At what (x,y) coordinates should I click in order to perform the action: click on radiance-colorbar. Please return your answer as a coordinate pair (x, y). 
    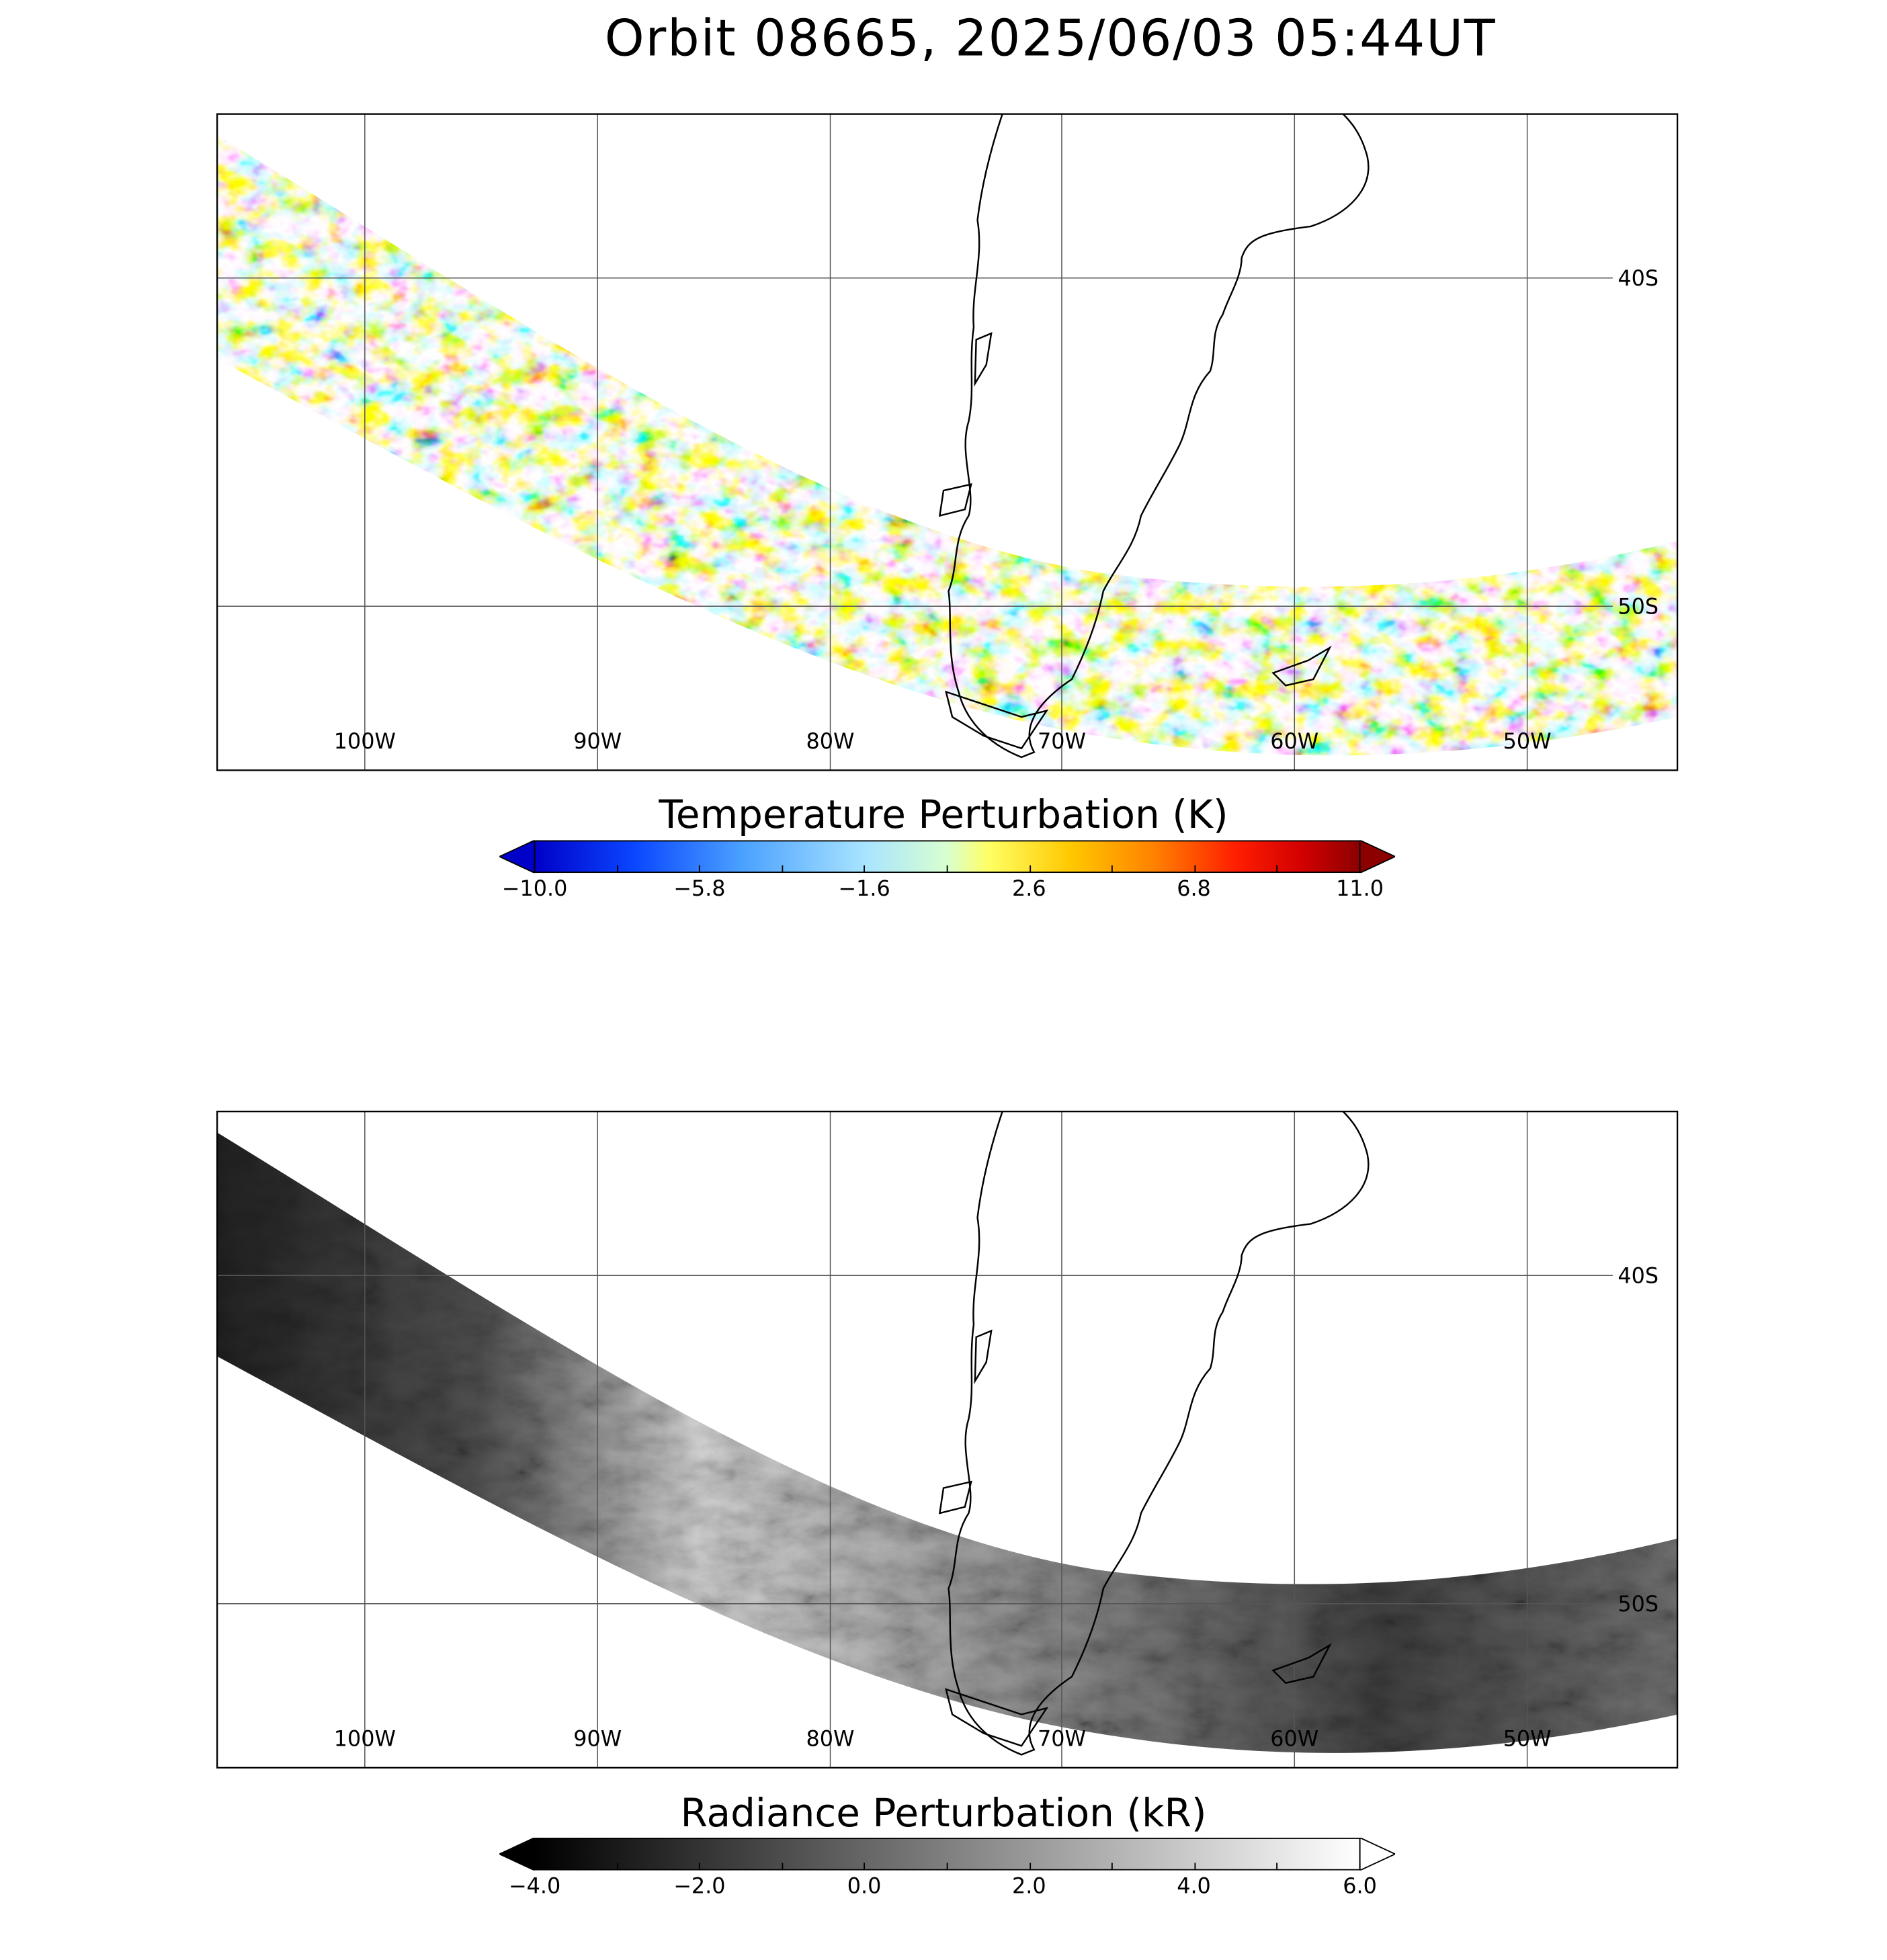
    Looking at the image, I should click on (947, 1854).